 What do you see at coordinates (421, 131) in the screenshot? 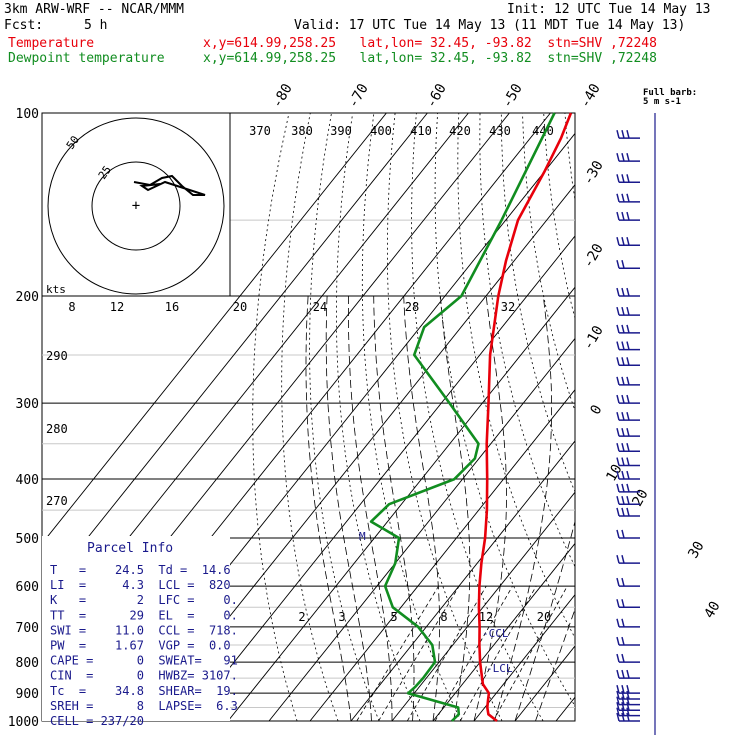
I see `theta-label: 410` at bounding box center [421, 131].